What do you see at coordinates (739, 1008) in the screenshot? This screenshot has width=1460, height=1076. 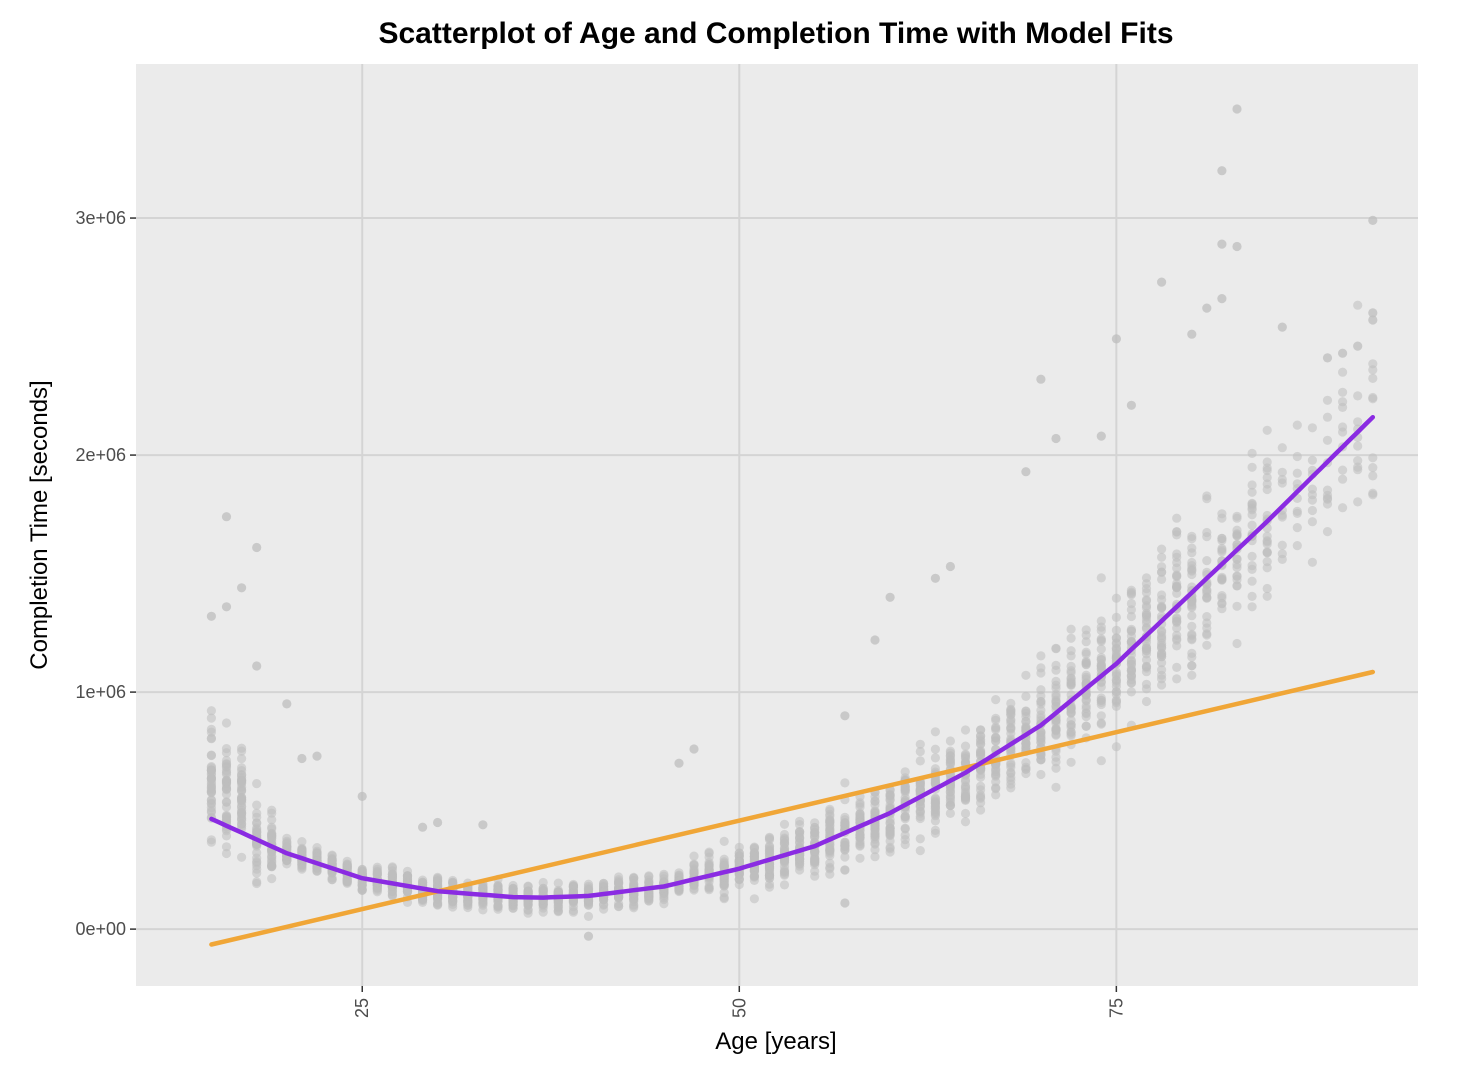 I see `x-tick-label: 50` at bounding box center [739, 1008].